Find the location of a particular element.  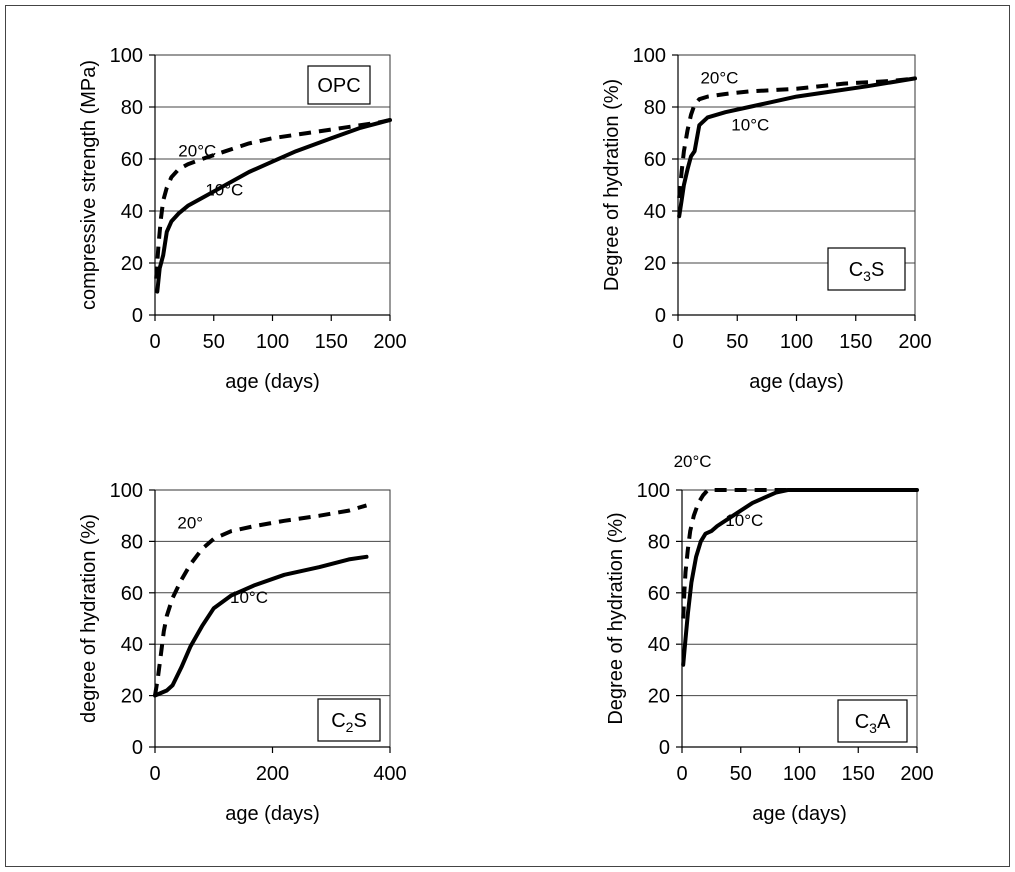

panel-label-opc: OPC is located at coordinates (338, 86).